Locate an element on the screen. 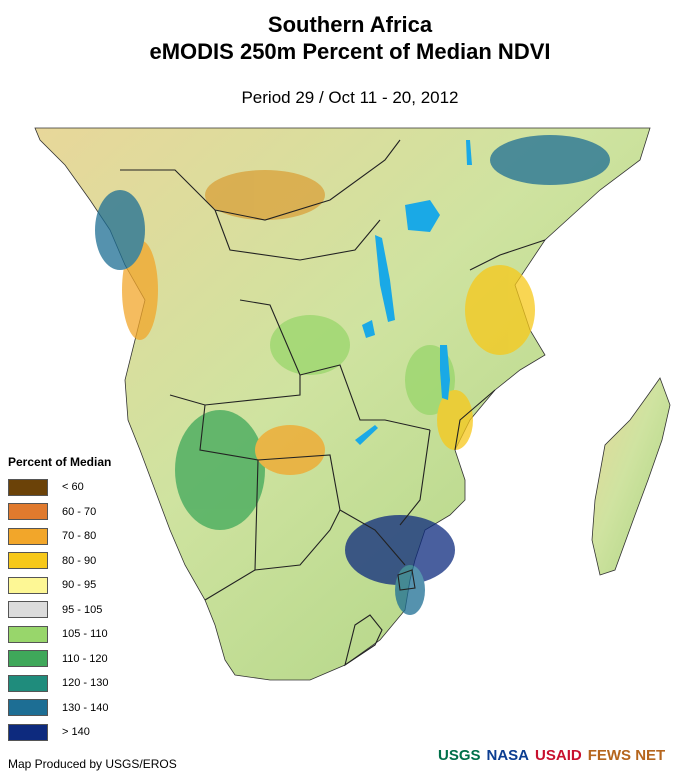  map-title: Southern Africa is located at coordinates (350, 24).